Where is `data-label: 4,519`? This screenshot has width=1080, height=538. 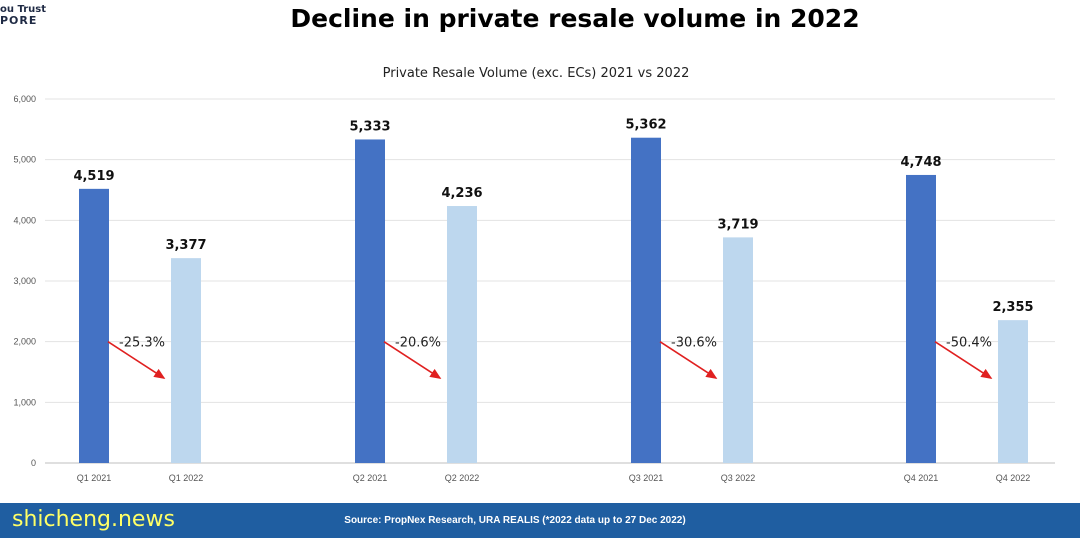 data-label: 4,519 is located at coordinates (93, 176).